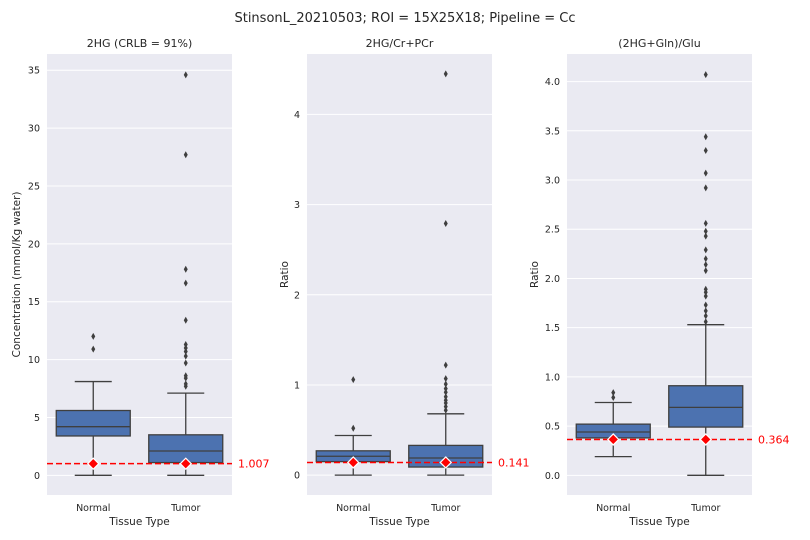 Image resolution: width=810 pixels, height=540 pixels. What do you see at coordinates (297, 295) in the screenshot?
I see `y-tick-label: 2` at bounding box center [297, 295].